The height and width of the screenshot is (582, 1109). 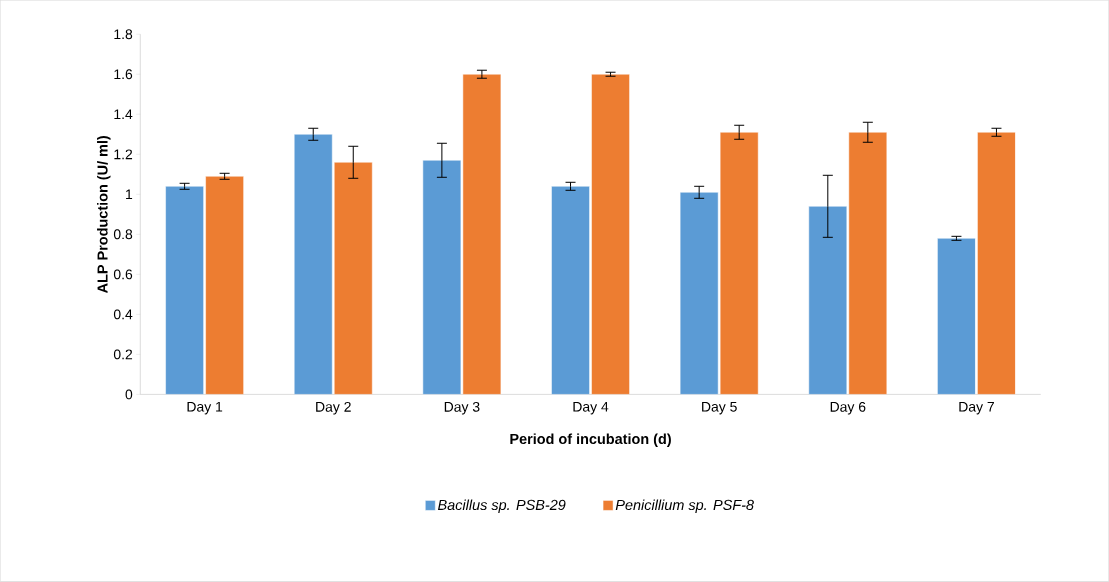 I want to click on x-tick-label: Day 7, so click(x=976, y=408).